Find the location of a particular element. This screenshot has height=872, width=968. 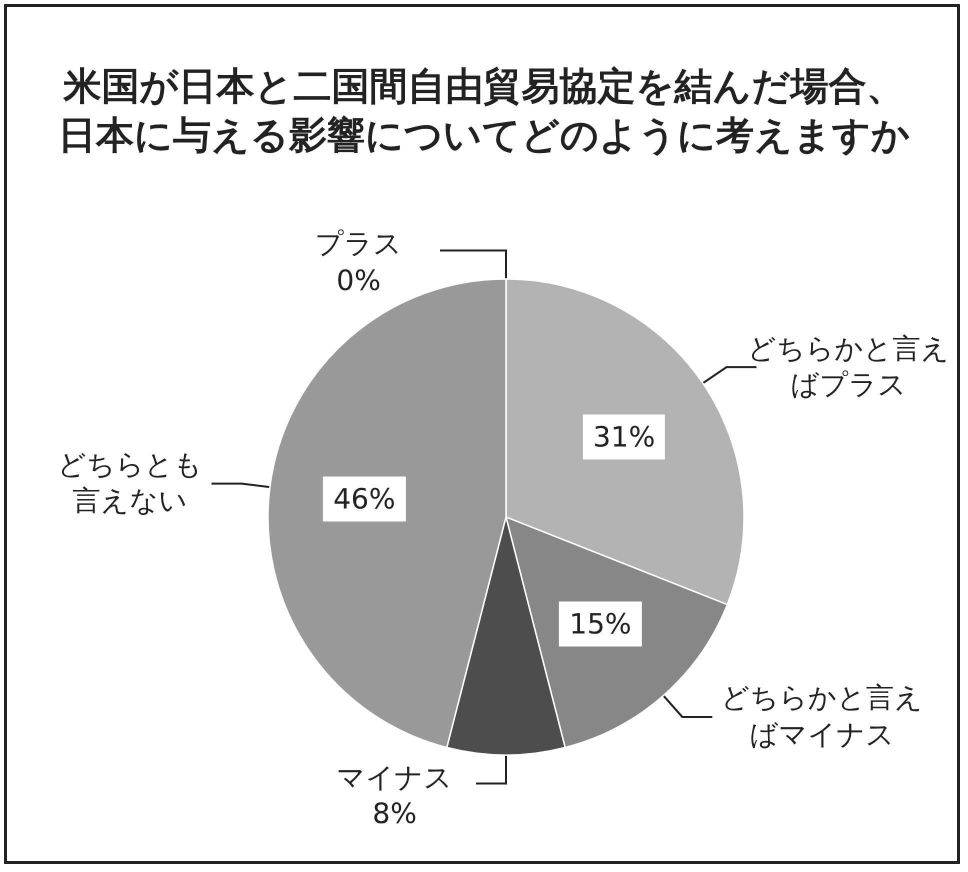

slice-label: どちらかと言えばマイナス is located at coordinates (822, 716).